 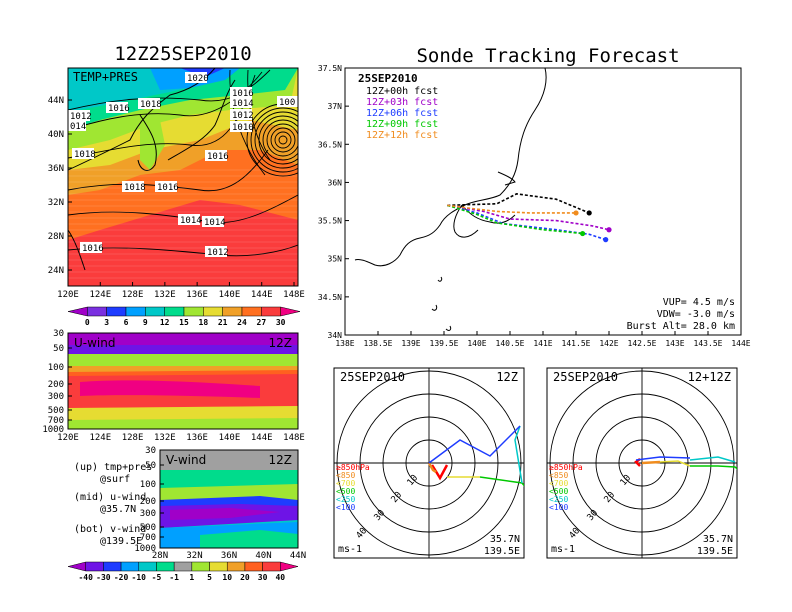 What do you see at coordinates (444, 343) in the screenshot?
I see `lon-tick-label: 139.5E` at bounding box center [444, 343].